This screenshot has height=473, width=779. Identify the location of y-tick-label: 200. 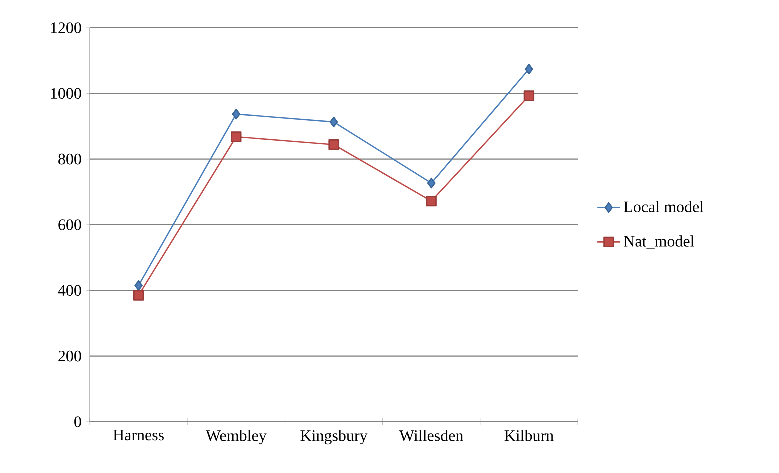
(70, 356).